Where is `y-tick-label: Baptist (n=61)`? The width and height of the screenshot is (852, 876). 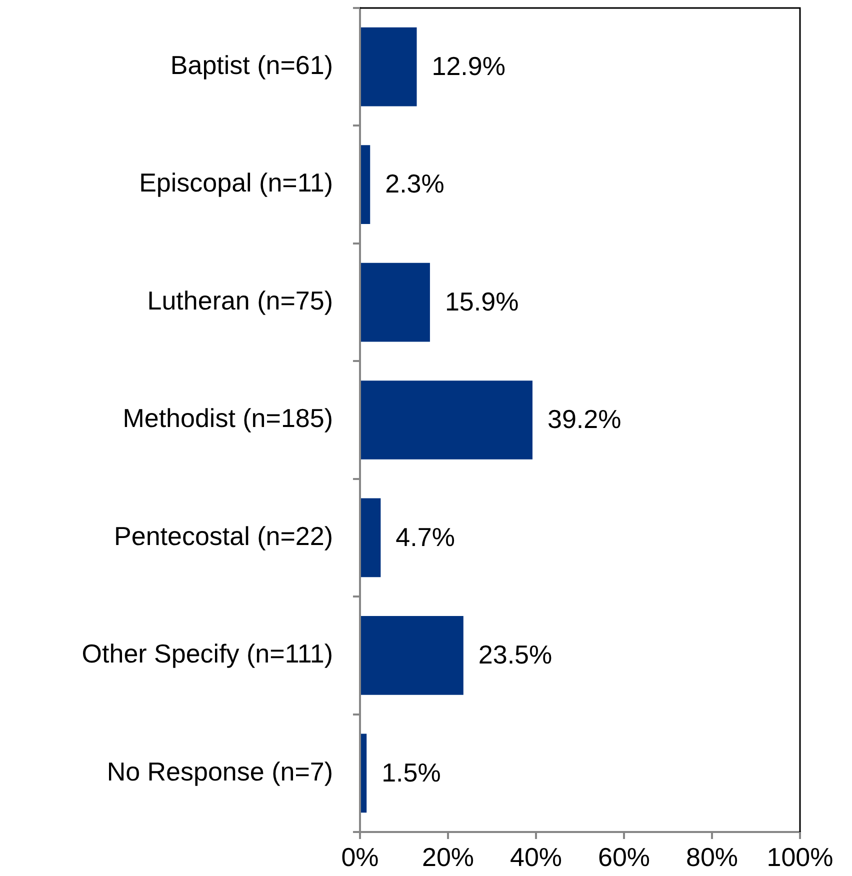 y-tick-label: Baptist (n=61) is located at coordinates (251, 65).